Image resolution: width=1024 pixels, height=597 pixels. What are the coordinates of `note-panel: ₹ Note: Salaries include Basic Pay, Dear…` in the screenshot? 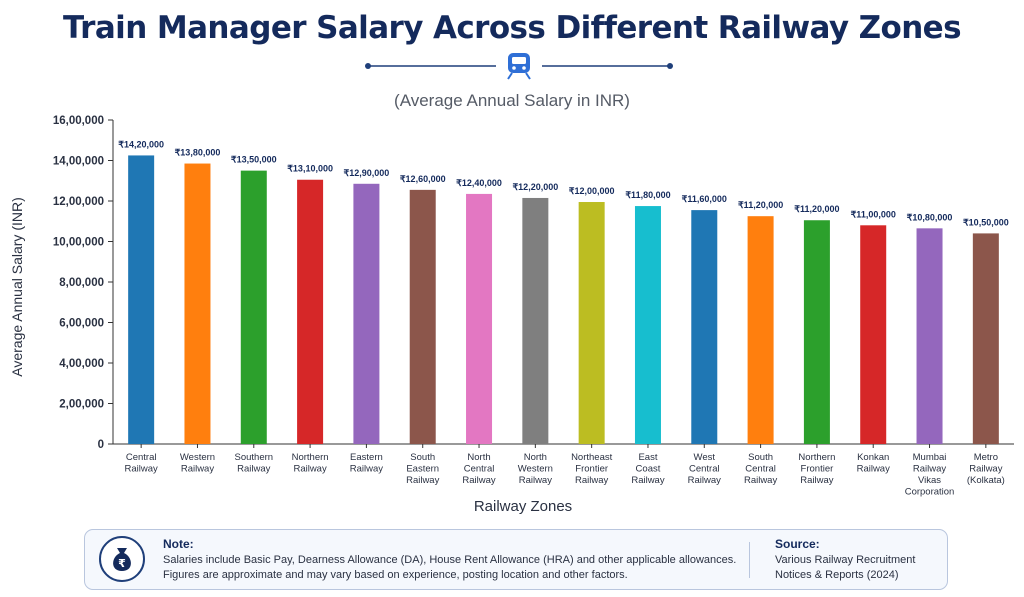 It's located at (516, 559).